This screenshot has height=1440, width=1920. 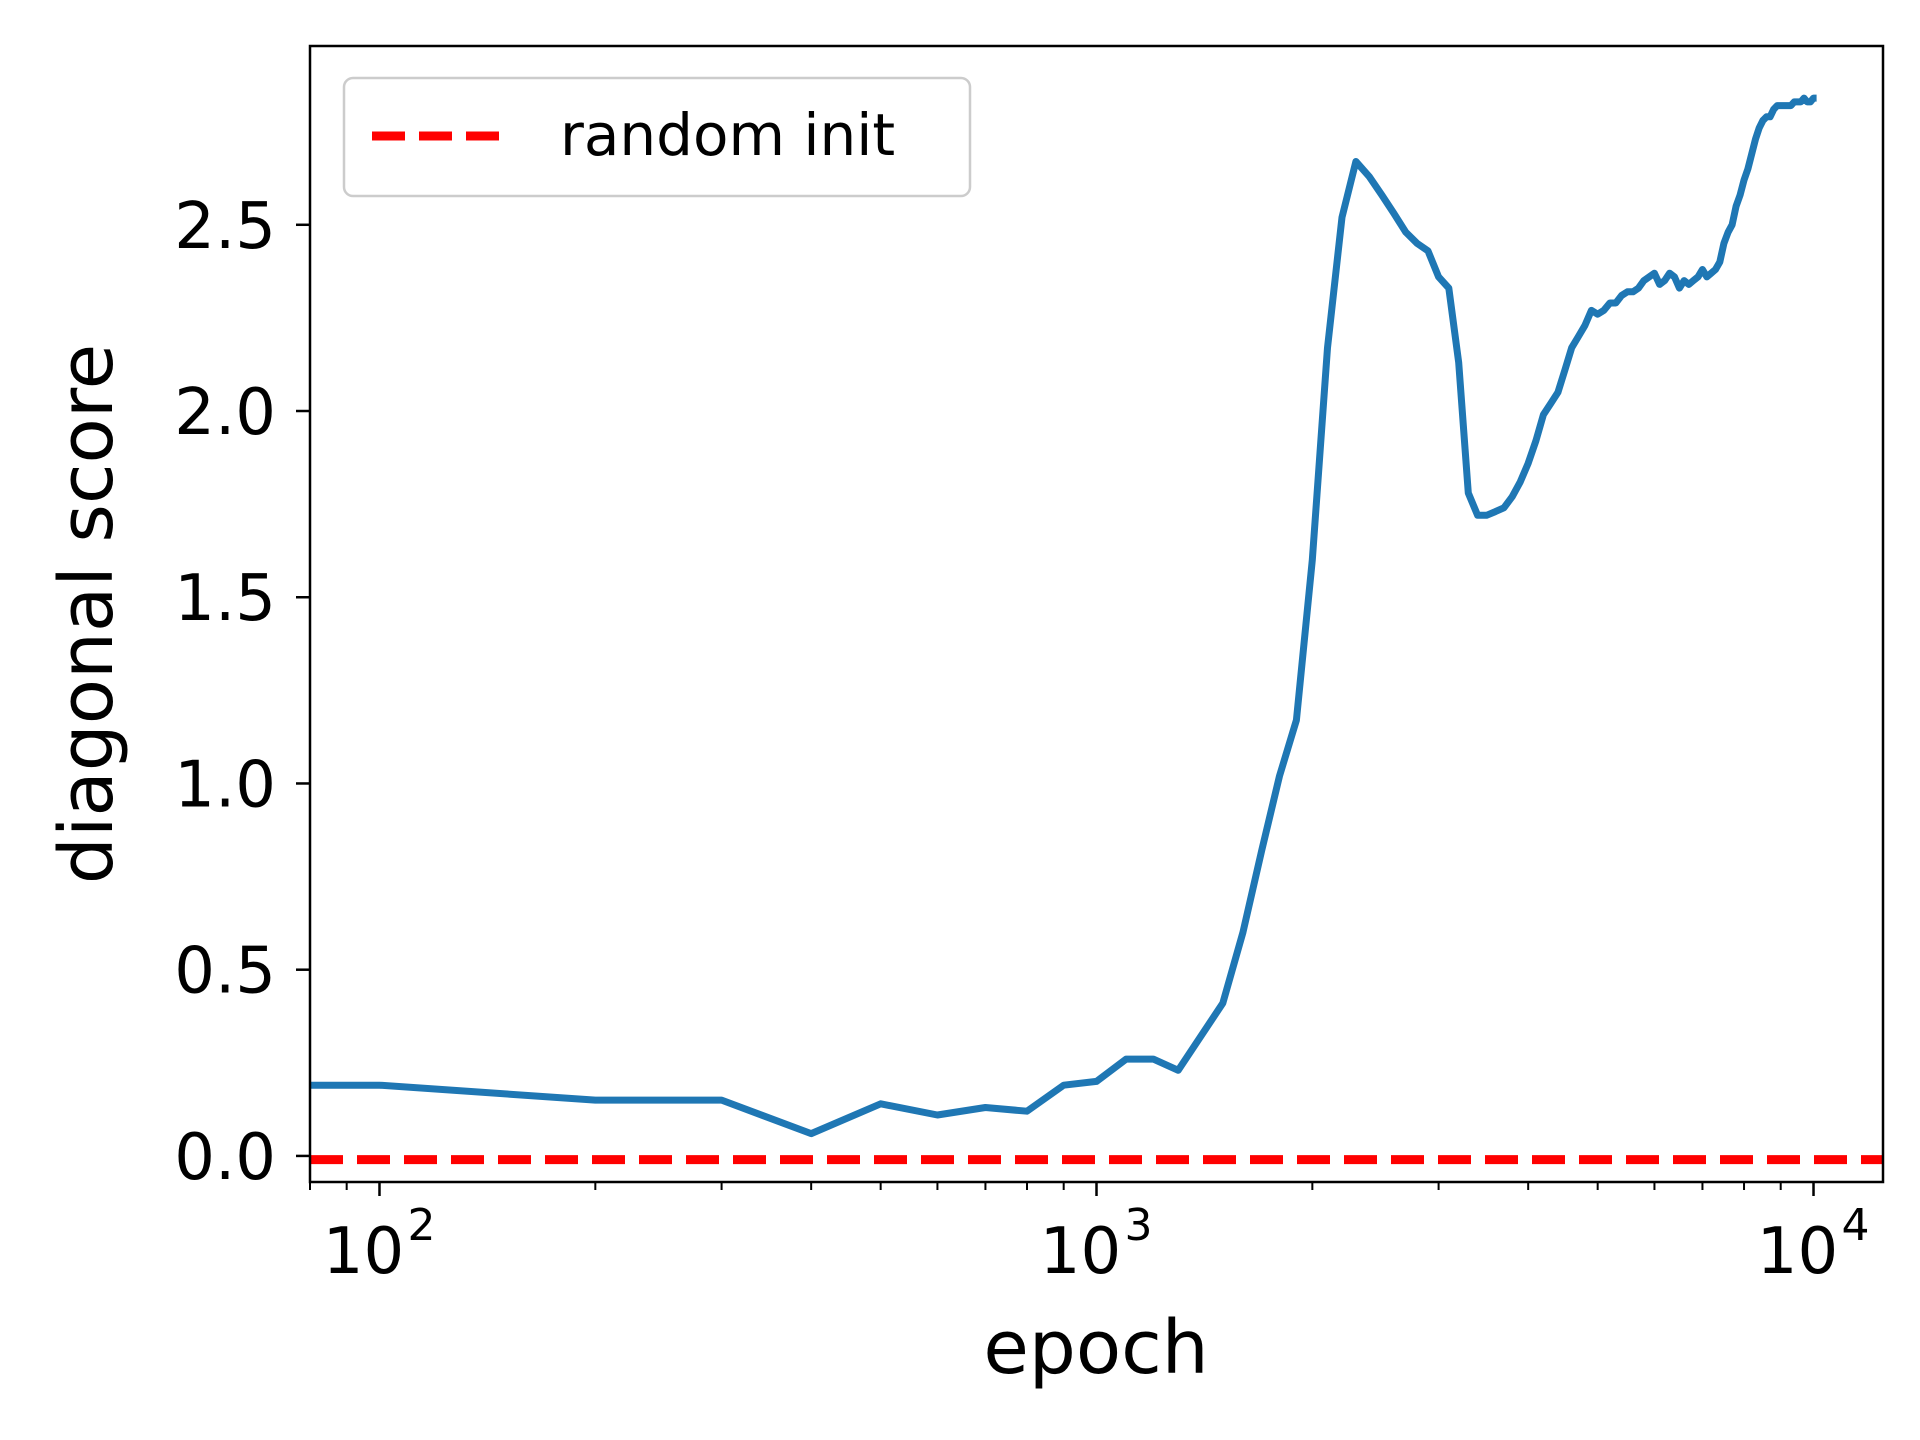 I want to click on legend-frame, so click(x=657, y=137).